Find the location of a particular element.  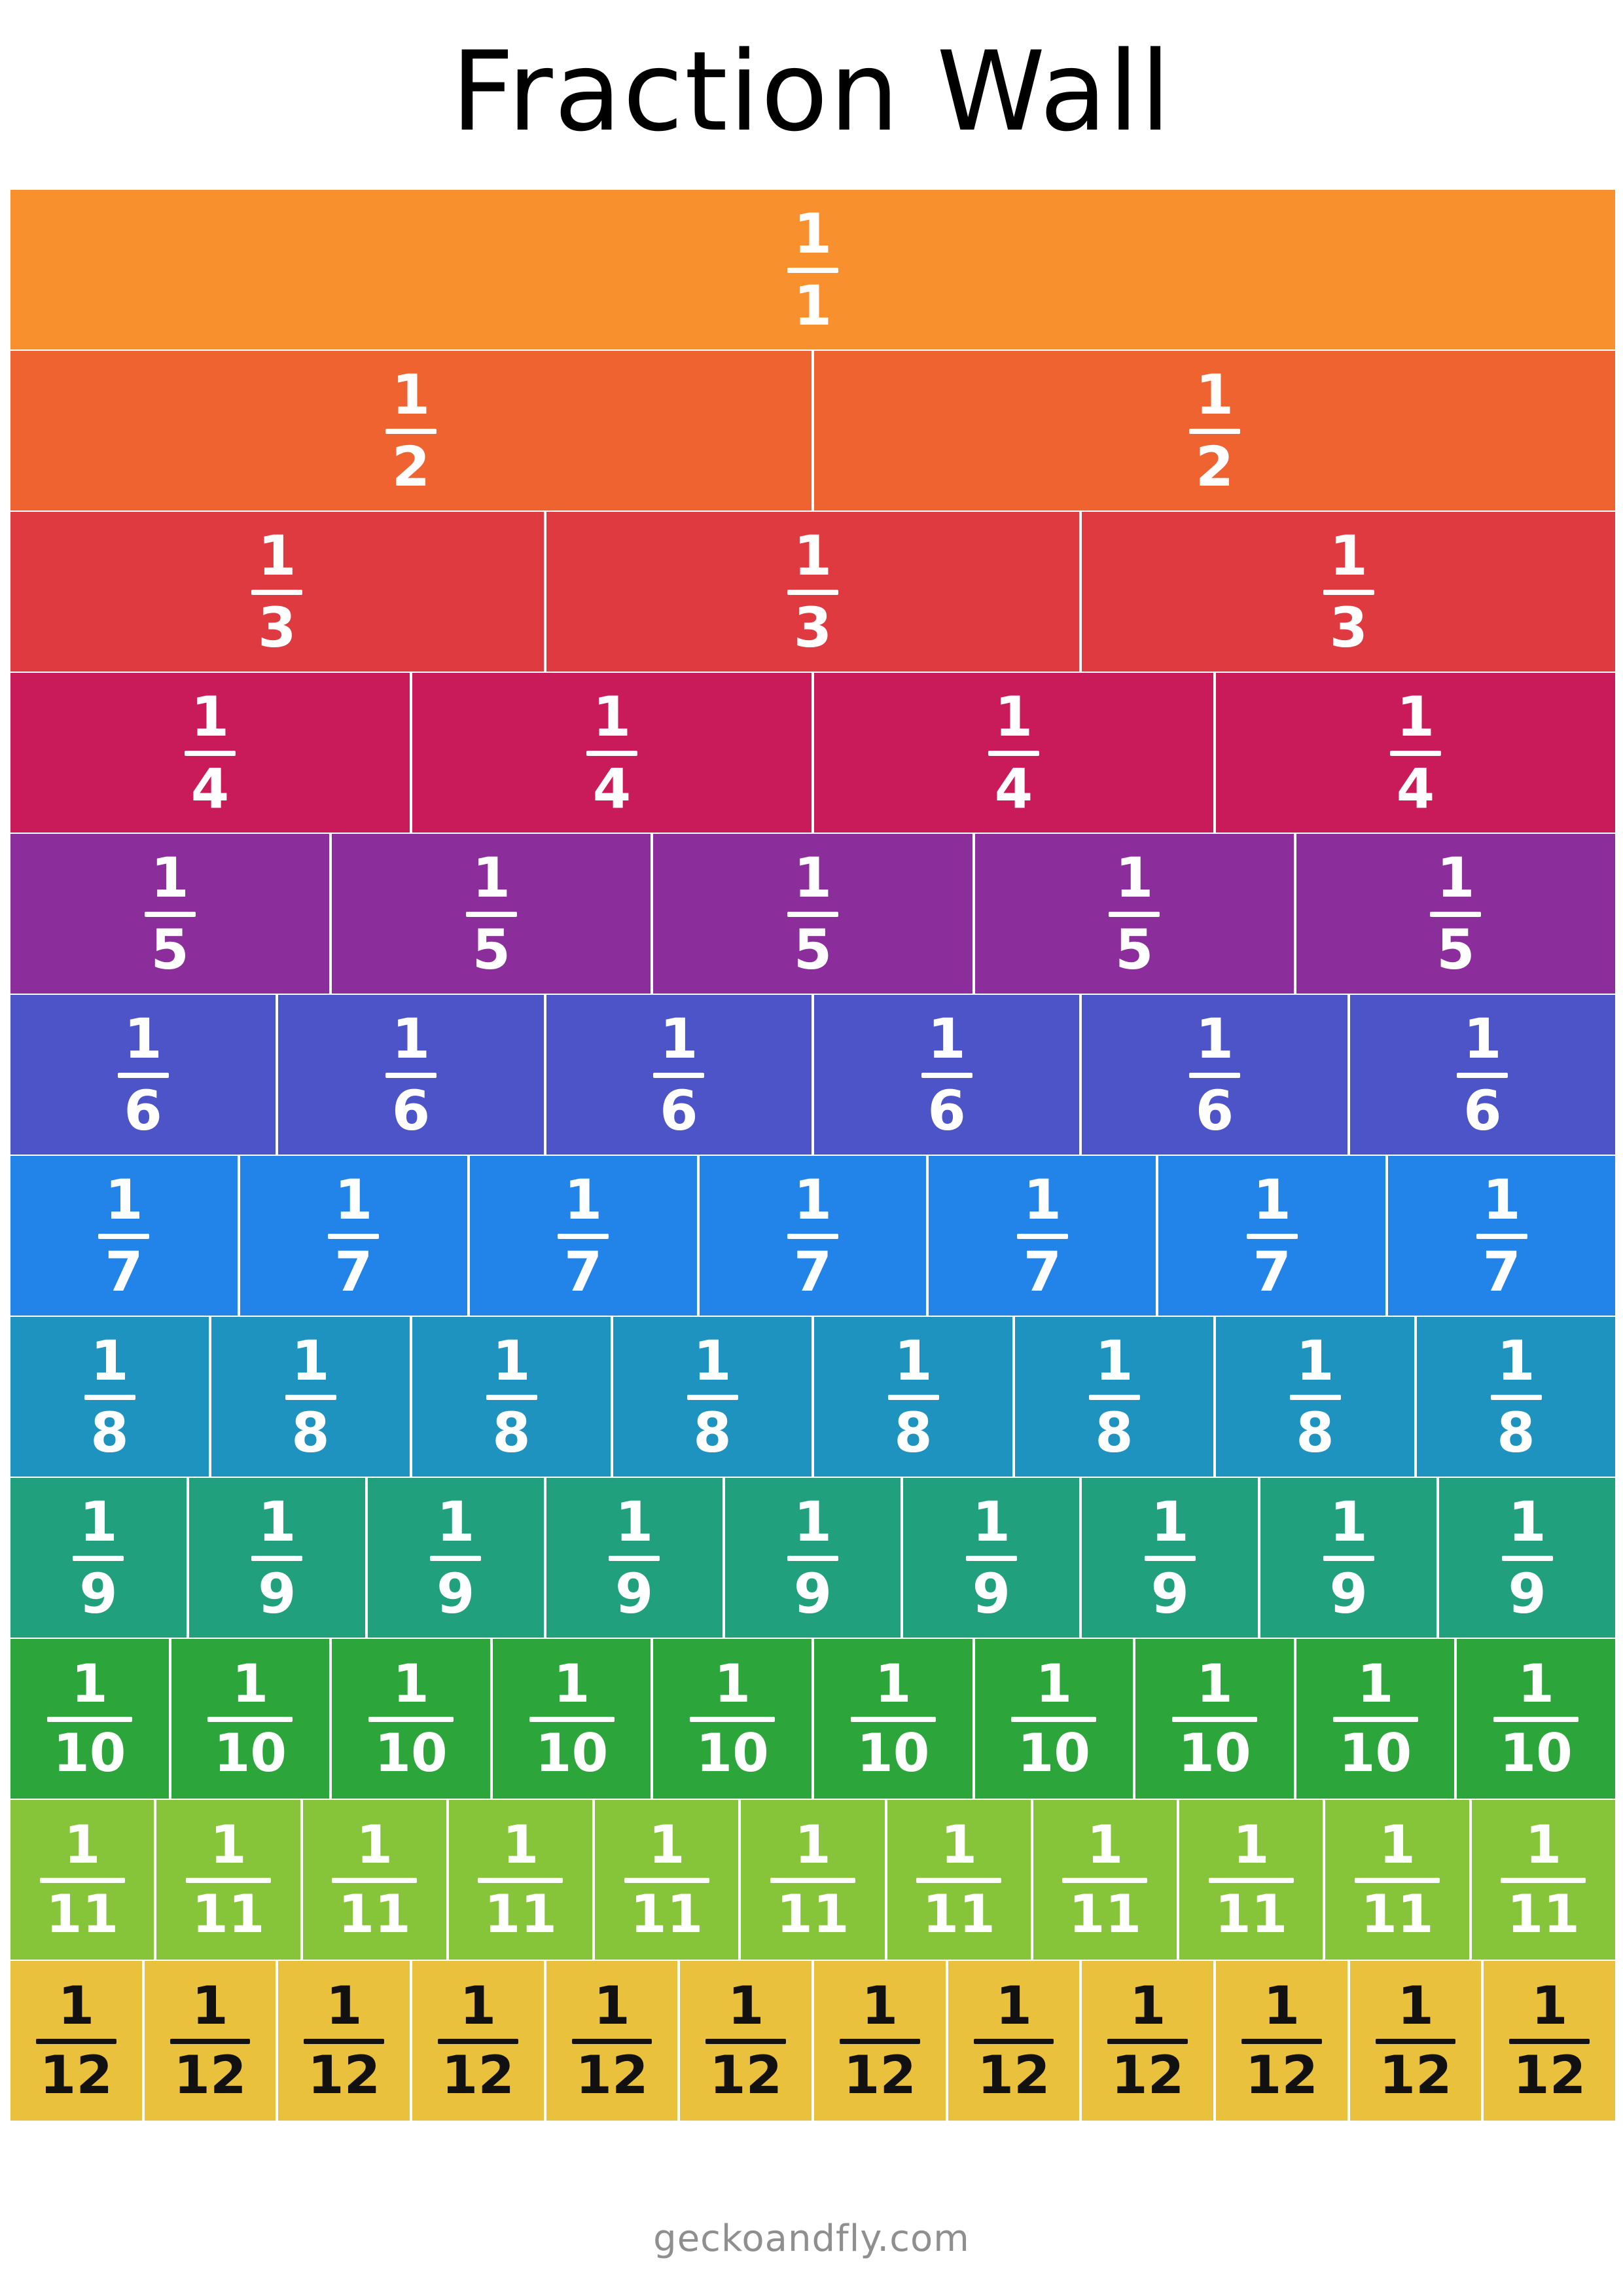

fraction-denominator: 1 is located at coordinates (813, 306).